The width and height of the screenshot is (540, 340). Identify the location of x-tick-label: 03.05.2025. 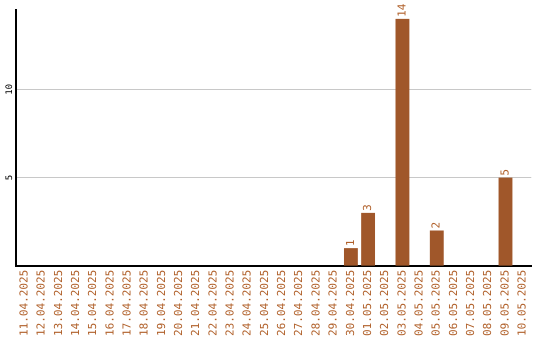
(401, 303).